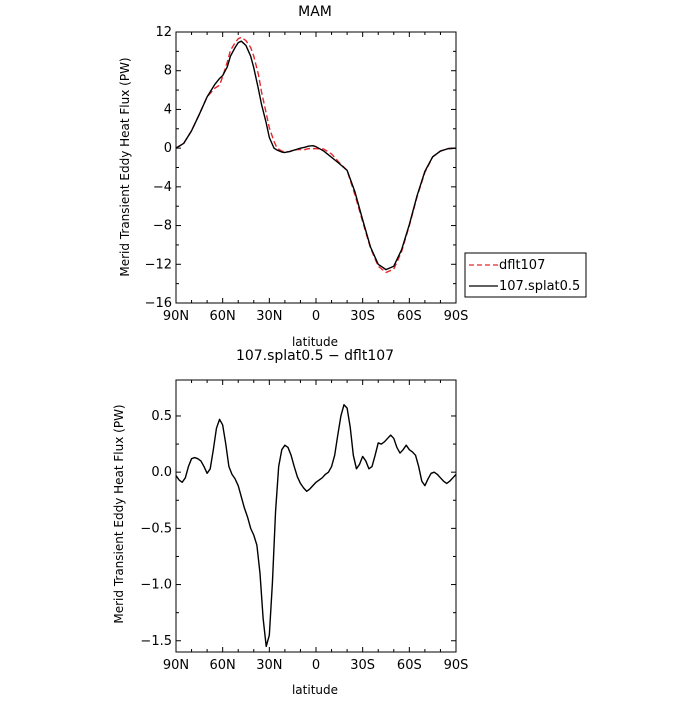  I want to click on bottom-panel-y-tick-label: 0.0, so click(161, 472).